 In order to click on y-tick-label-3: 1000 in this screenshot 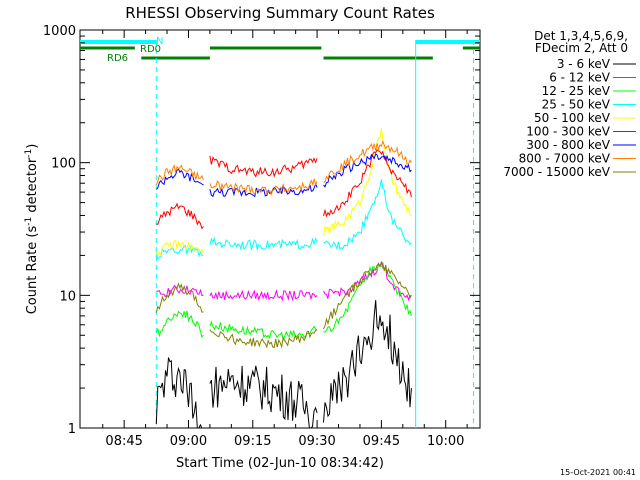, I will do `click(59, 31)`.